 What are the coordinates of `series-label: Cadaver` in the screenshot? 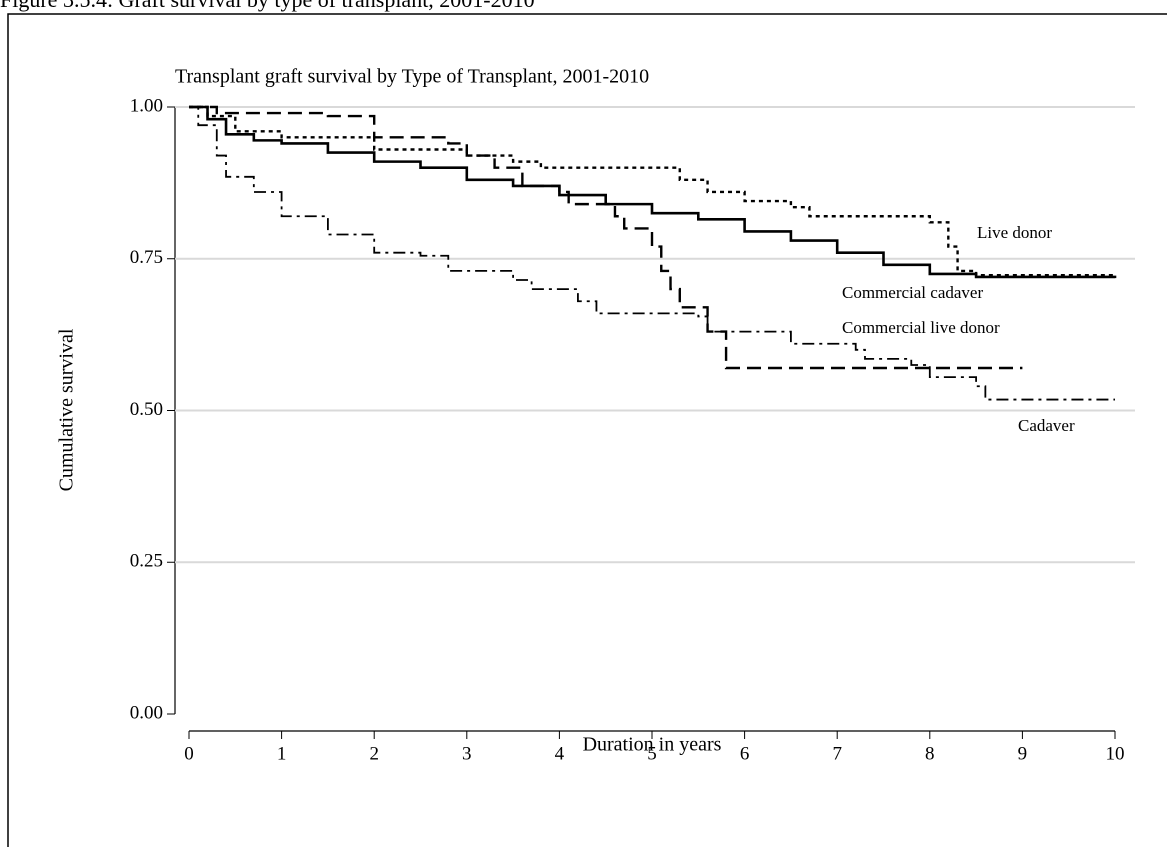 It's located at (1046, 425).